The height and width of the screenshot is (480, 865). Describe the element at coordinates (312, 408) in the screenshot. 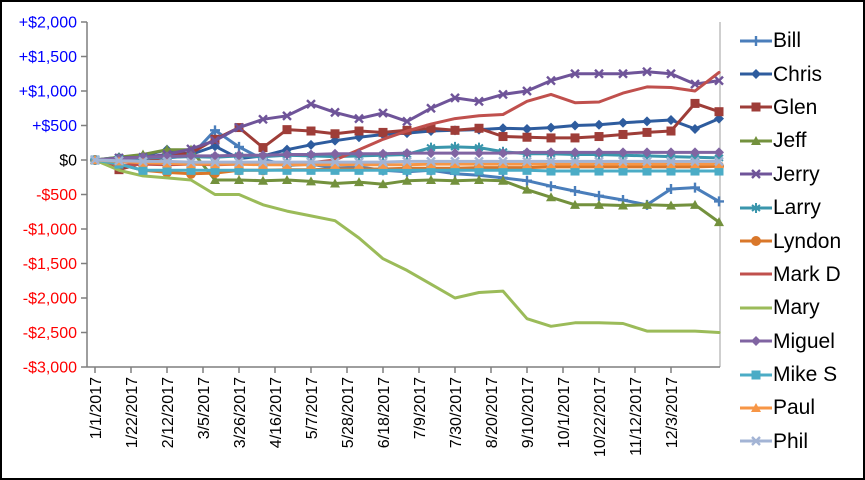

I see `x-tick-label: 5/7/2017` at that location.